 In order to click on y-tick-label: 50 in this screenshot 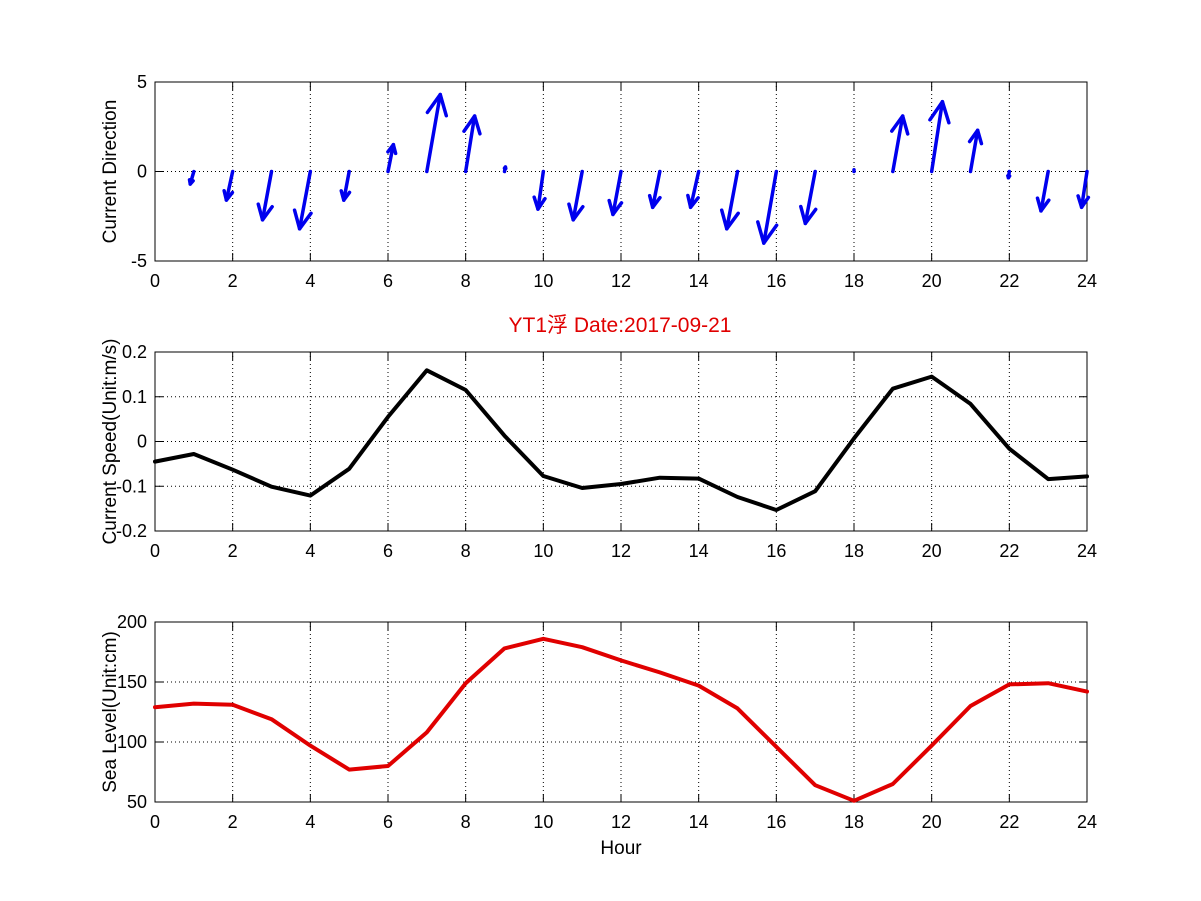, I will do `click(137, 802)`.